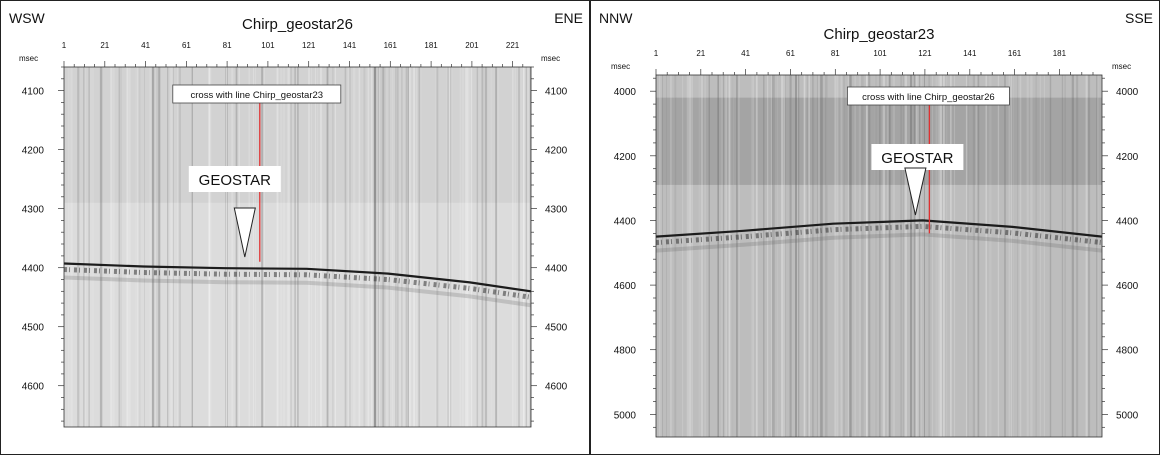  What do you see at coordinates (297, 283) in the screenshot?
I see `seafloor-texture` at bounding box center [297, 283].